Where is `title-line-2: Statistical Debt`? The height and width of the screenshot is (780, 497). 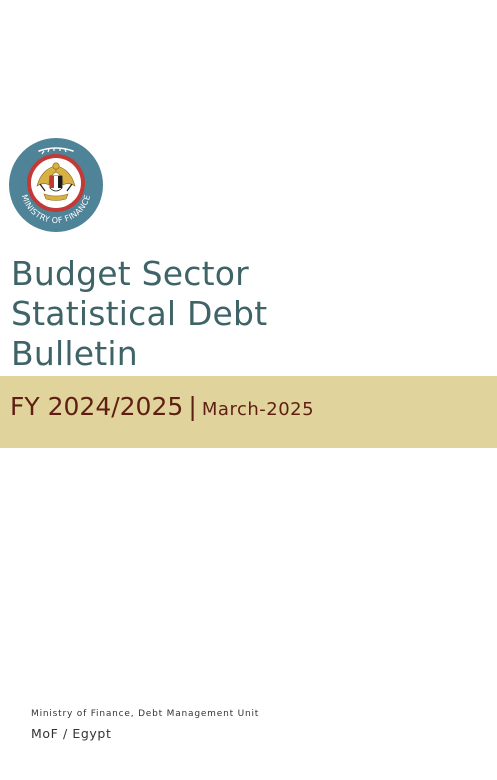 title-line-2: Statistical Debt is located at coordinates (139, 313).